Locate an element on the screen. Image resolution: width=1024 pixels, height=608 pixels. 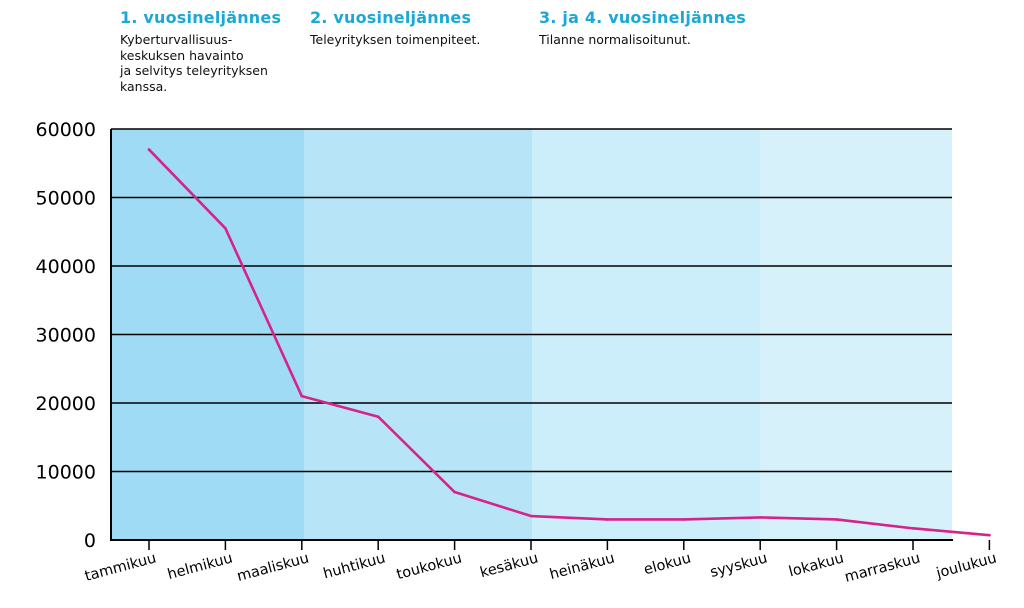
y-tick-label: 40000 is located at coordinates (66, 267).